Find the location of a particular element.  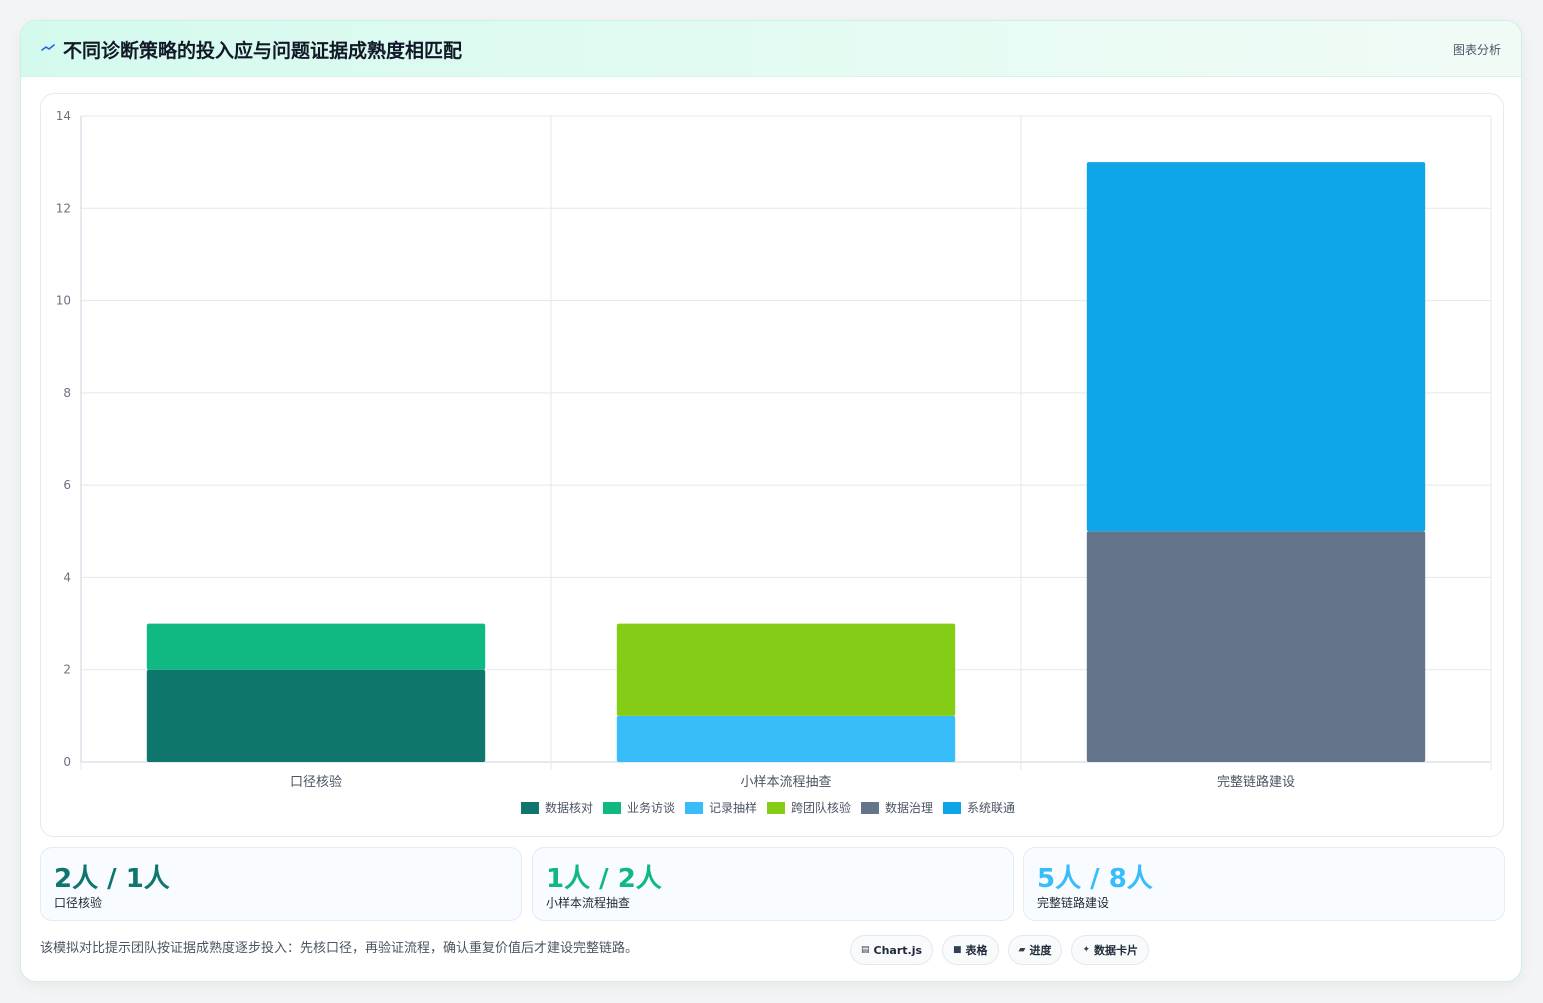

y-tick-label: 12 is located at coordinates (63, 208).